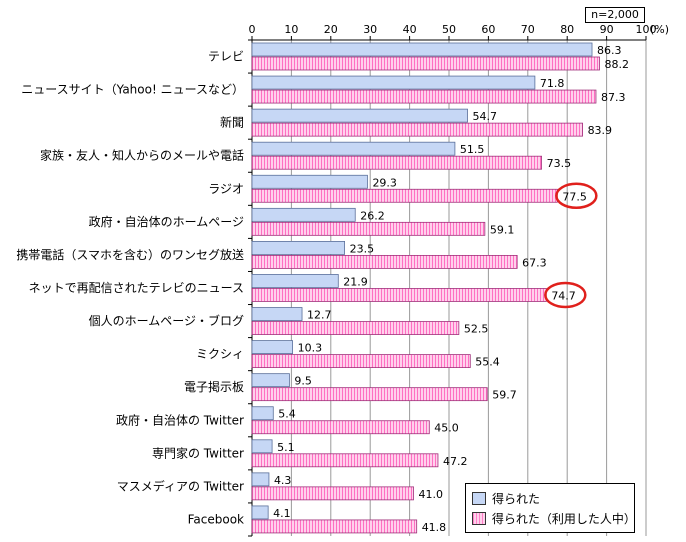 The image size is (686, 542). What do you see at coordinates (286, 447) in the screenshot?
I see `value-label-series1: 5.1` at bounding box center [286, 447].